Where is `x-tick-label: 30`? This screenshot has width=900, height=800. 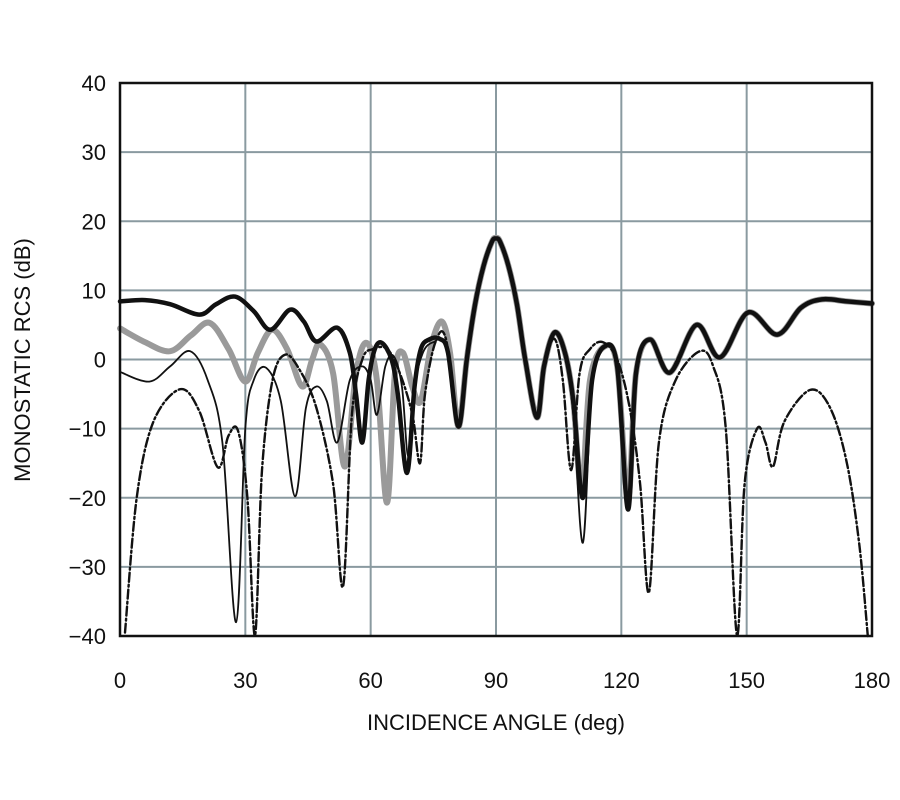
x-tick-label: 30 is located at coordinates (245, 680).